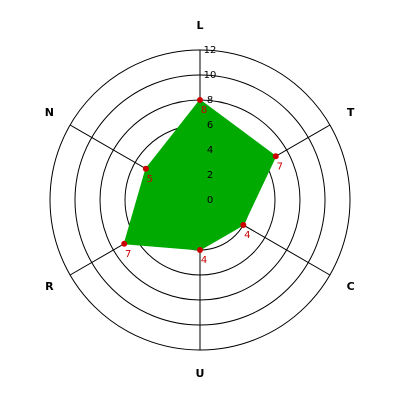  What do you see at coordinates (210, 50) in the screenshot?
I see `radial-tick-label: 12` at bounding box center [210, 50].